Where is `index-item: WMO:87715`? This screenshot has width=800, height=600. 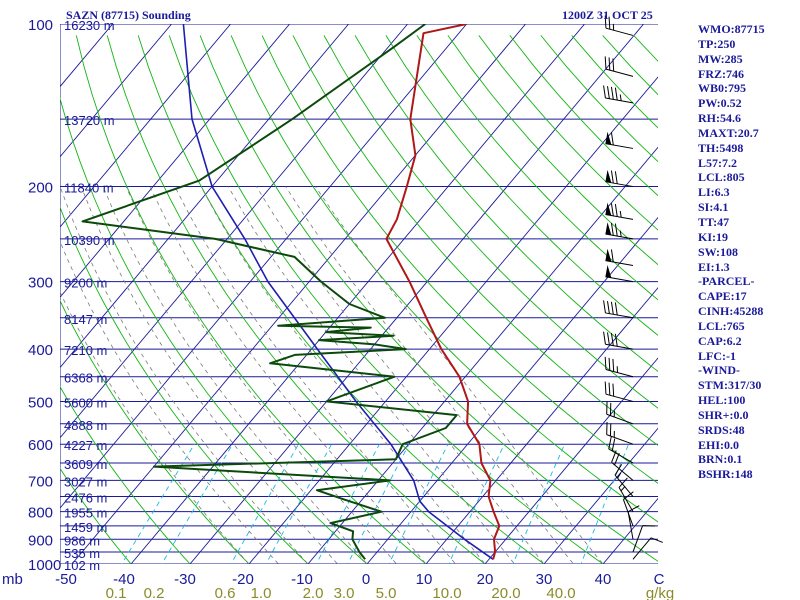
index-item: WMO:87715 is located at coordinates (731, 29).